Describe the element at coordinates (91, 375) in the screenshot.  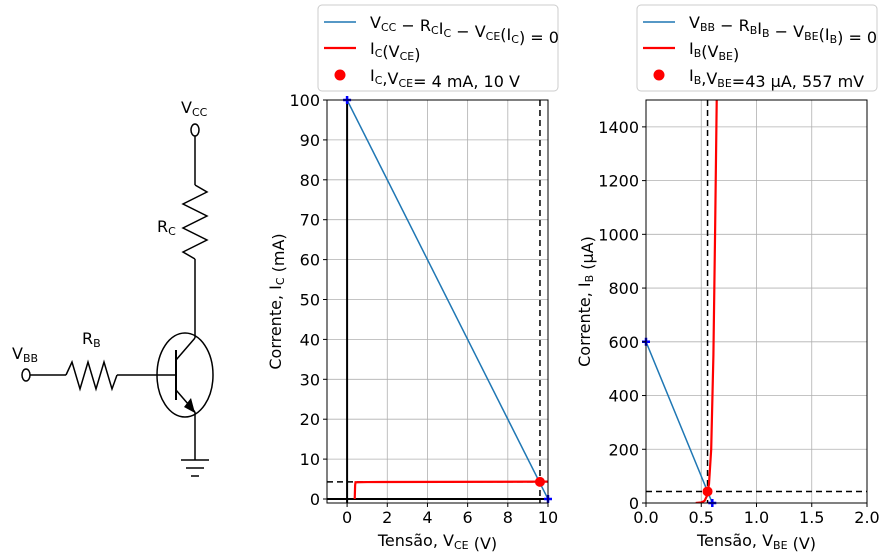
I see `rb-resistor` at that location.